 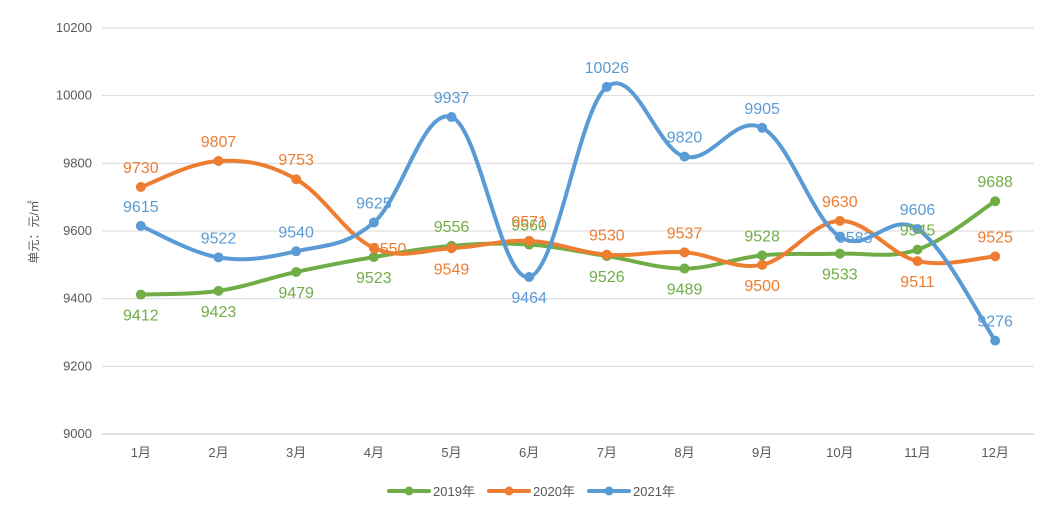 What do you see at coordinates (529, 222) in the screenshot?
I see `data-label: 9571` at bounding box center [529, 222].